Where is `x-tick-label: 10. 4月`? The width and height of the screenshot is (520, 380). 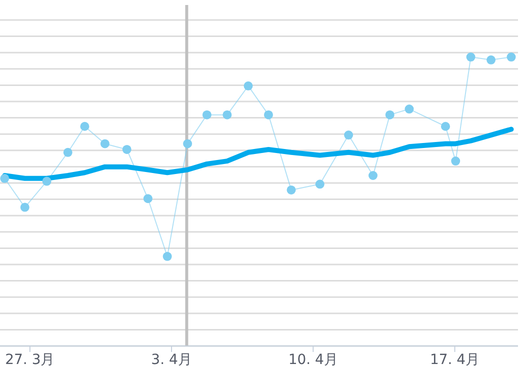
x-tick-label: 10. 4月 is located at coordinates (313, 360).